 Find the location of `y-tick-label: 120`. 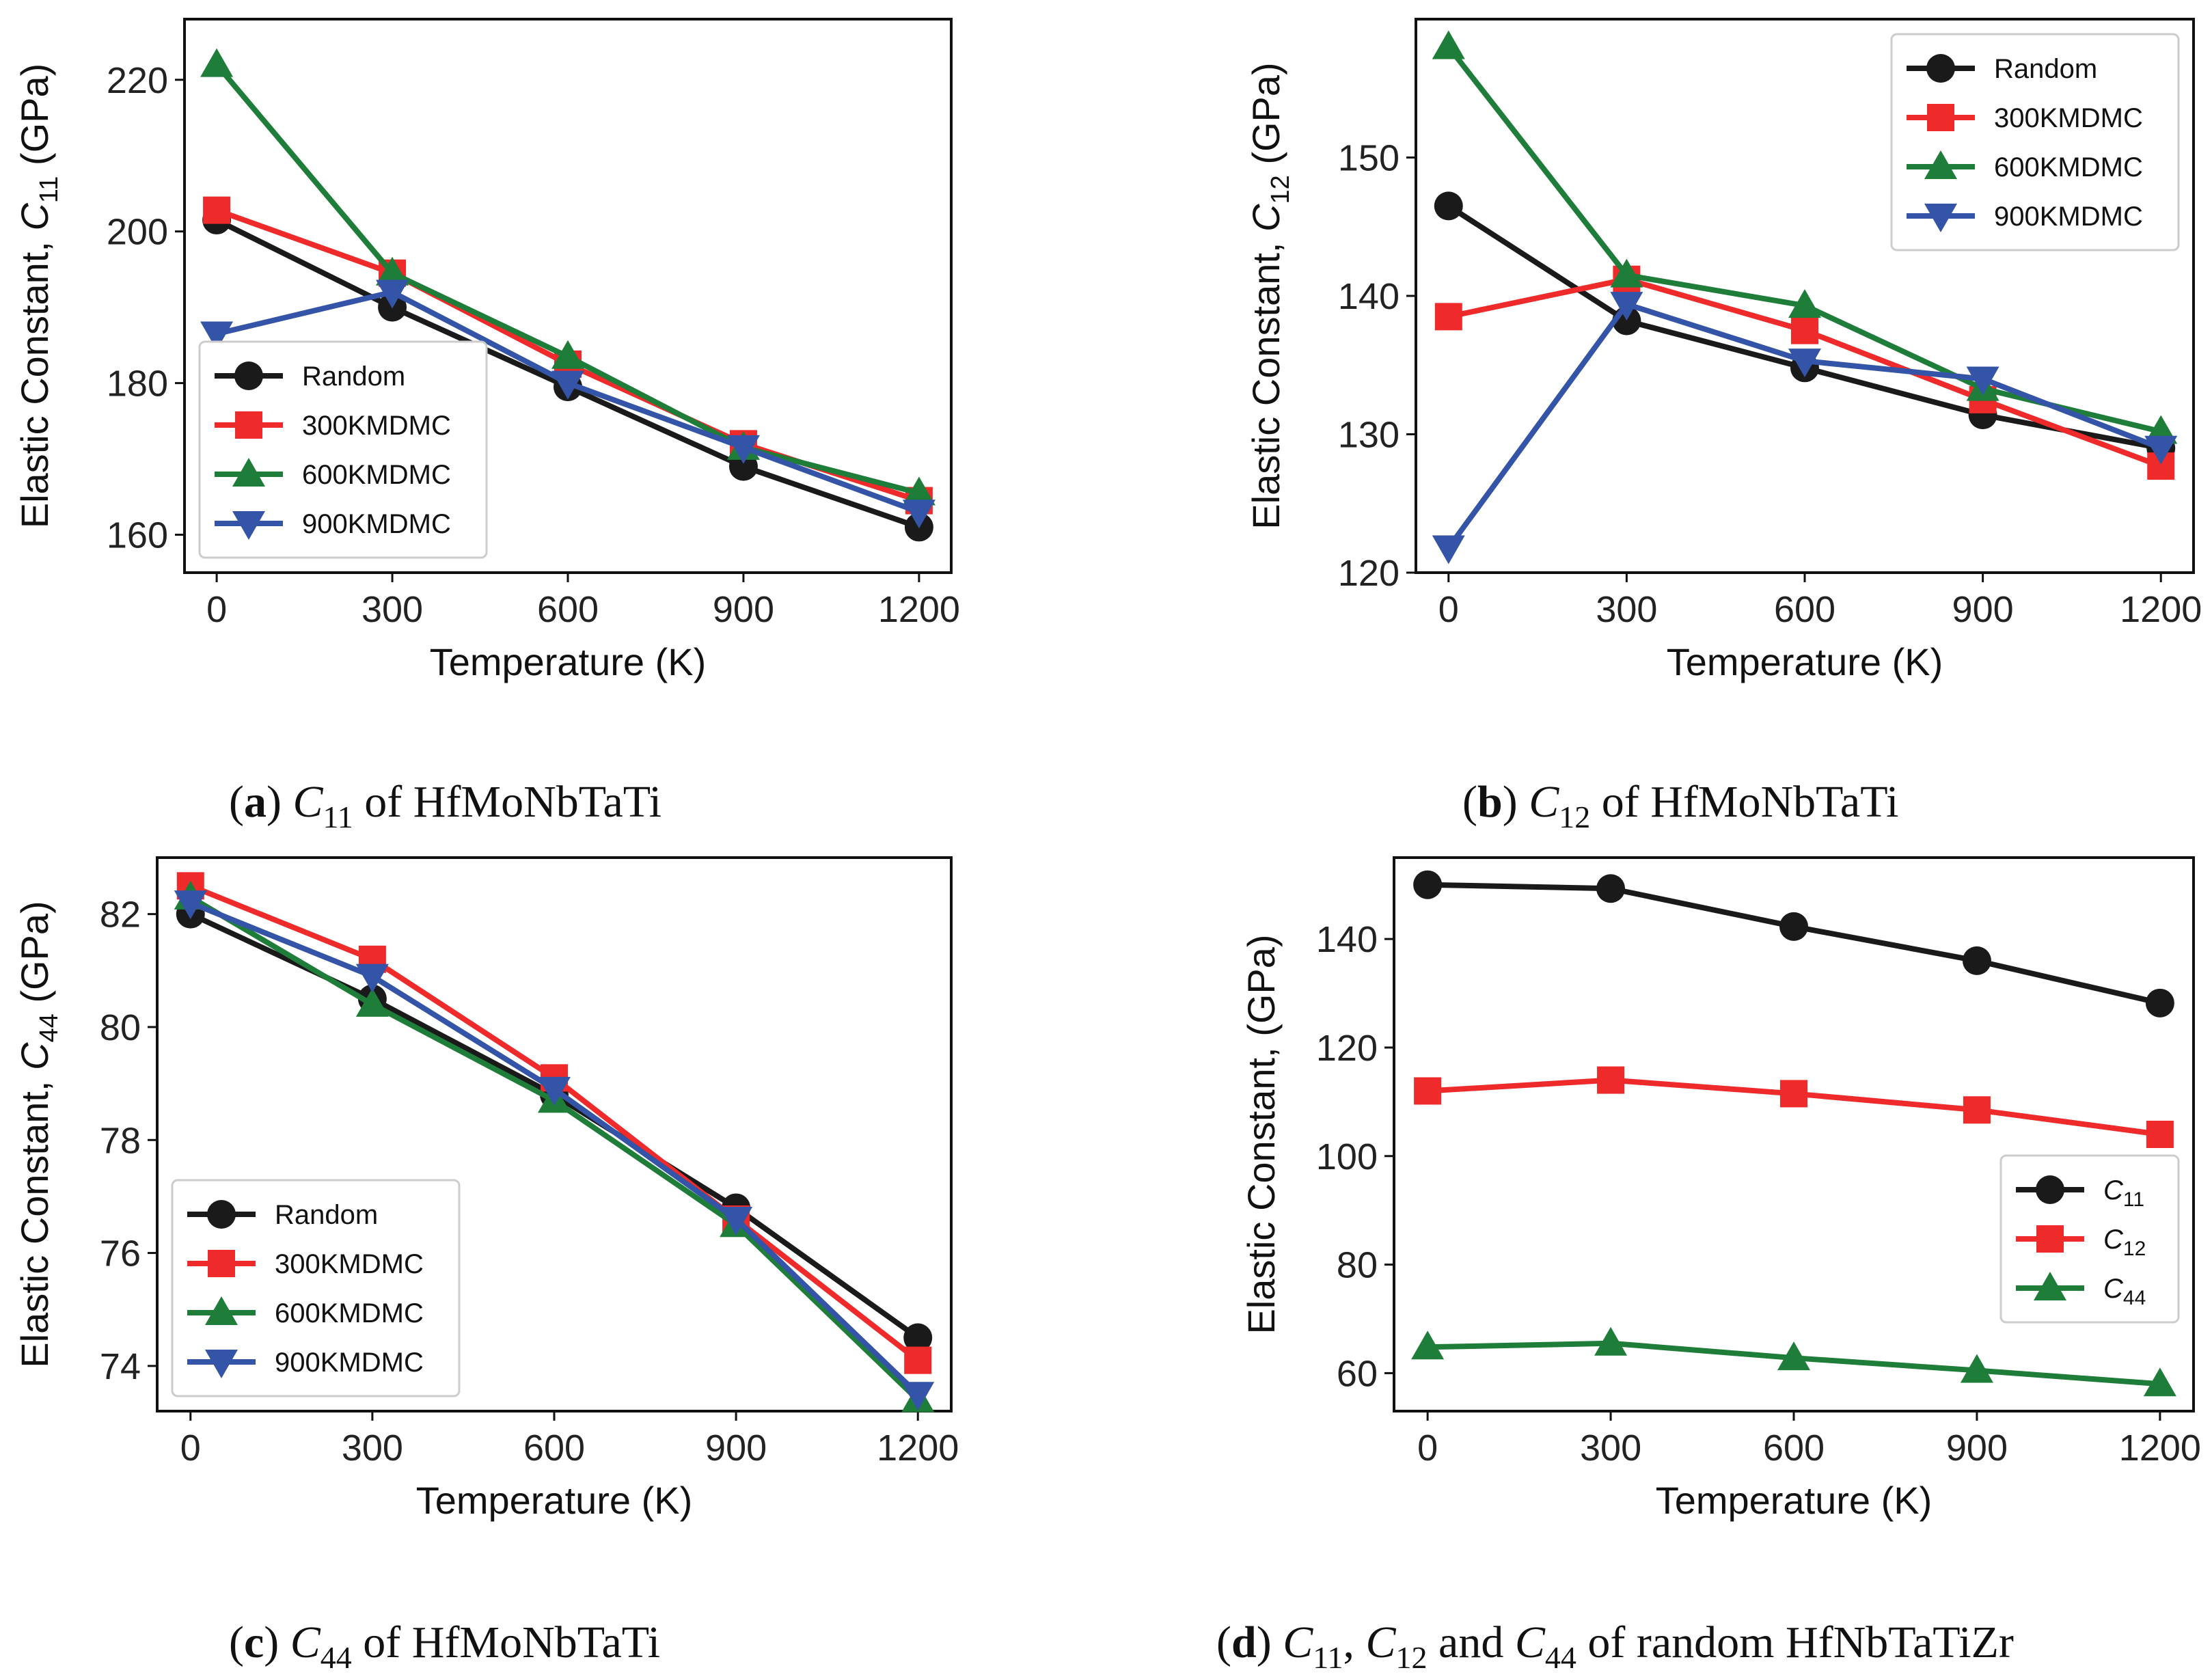

y-tick-label: 120 is located at coordinates (1368, 574).